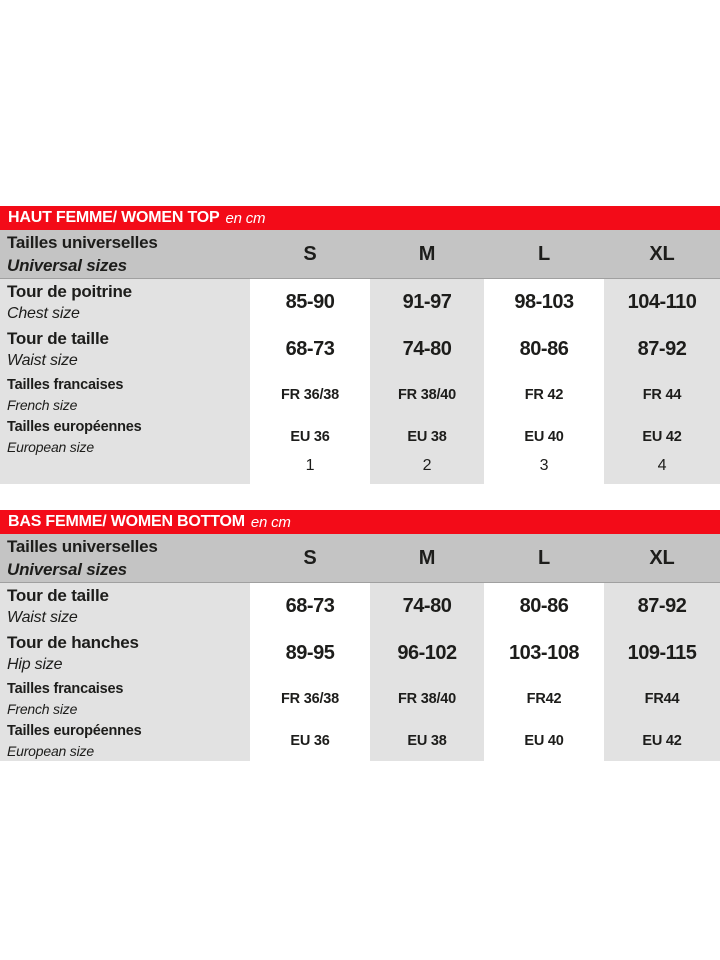  Describe the element at coordinates (69, 291) in the screenshot. I see `row-label-fr: Tour de poitrine` at that location.